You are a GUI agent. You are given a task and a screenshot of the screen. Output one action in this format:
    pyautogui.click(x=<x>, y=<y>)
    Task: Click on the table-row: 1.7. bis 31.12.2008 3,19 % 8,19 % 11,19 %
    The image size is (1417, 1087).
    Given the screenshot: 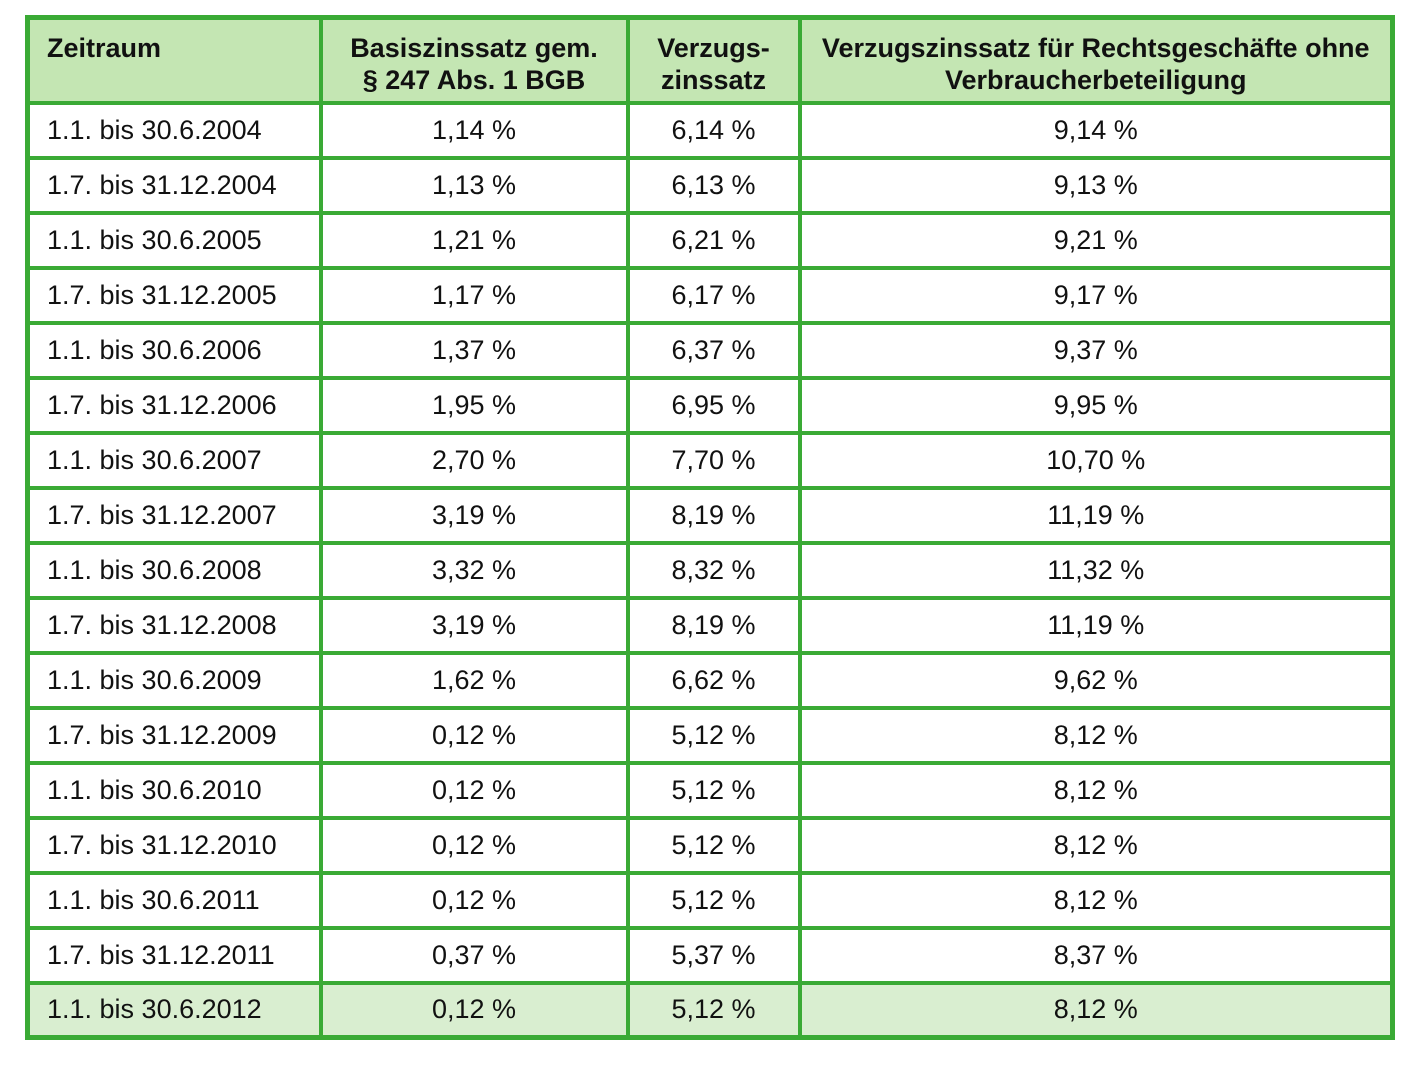 What is the action you would take?
    pyautogui.click(x=710, y=625)
    